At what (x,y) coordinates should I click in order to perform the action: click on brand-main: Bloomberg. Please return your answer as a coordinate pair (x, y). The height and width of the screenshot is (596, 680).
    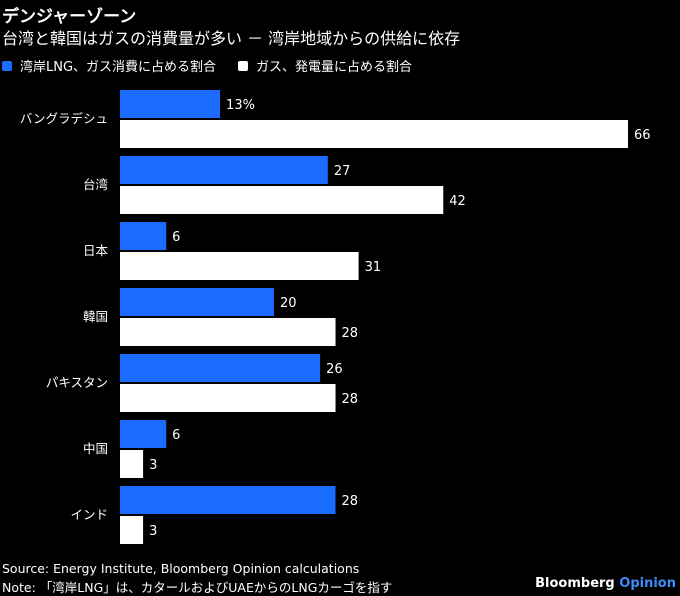
    Looking at the image, I should click on (575, 583).